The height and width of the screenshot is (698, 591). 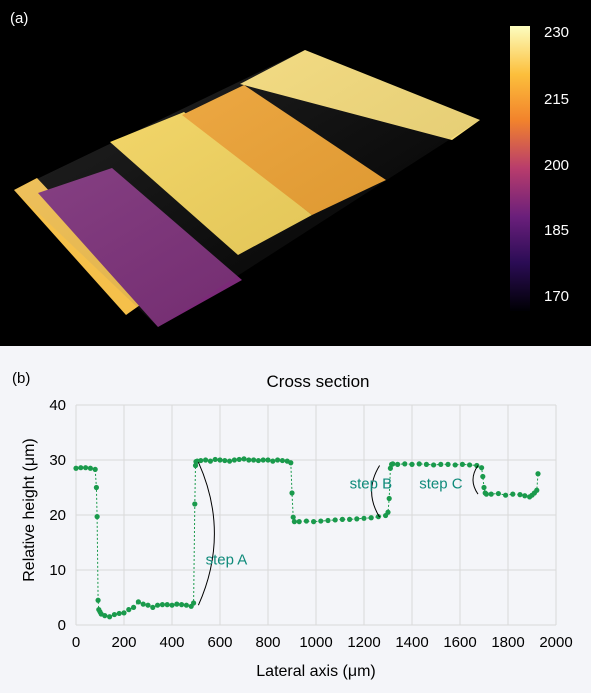 What do you see at coordinates (171, 642) in the screenshot?
I see `x-tick-label: 400` at bounding box center [171, 642].